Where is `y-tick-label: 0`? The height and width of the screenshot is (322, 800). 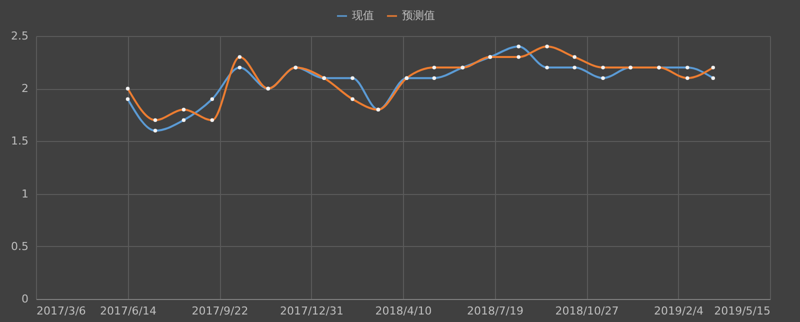 y-tick-label: 0 is located at coordinates (25, 299).